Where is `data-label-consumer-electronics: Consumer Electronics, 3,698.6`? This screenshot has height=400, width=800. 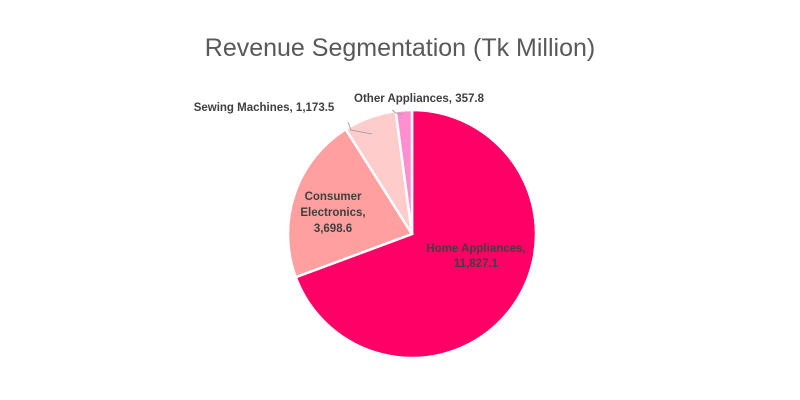 data-label-consumer-electronics: Consumer Electronics, 3,698.6 is located at coordinates (332, 213).